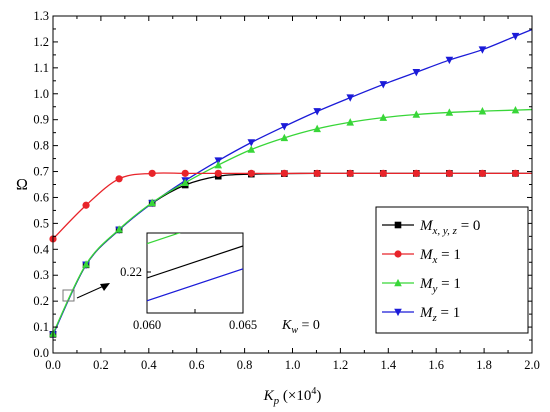 The height and width of the screenshot is (412, 550). Describe the element at coordinates (452, 270) in the screenshot. I see `legend: Mx, y, z = 0Mx = 1My = 1Mz = 1` at that location.